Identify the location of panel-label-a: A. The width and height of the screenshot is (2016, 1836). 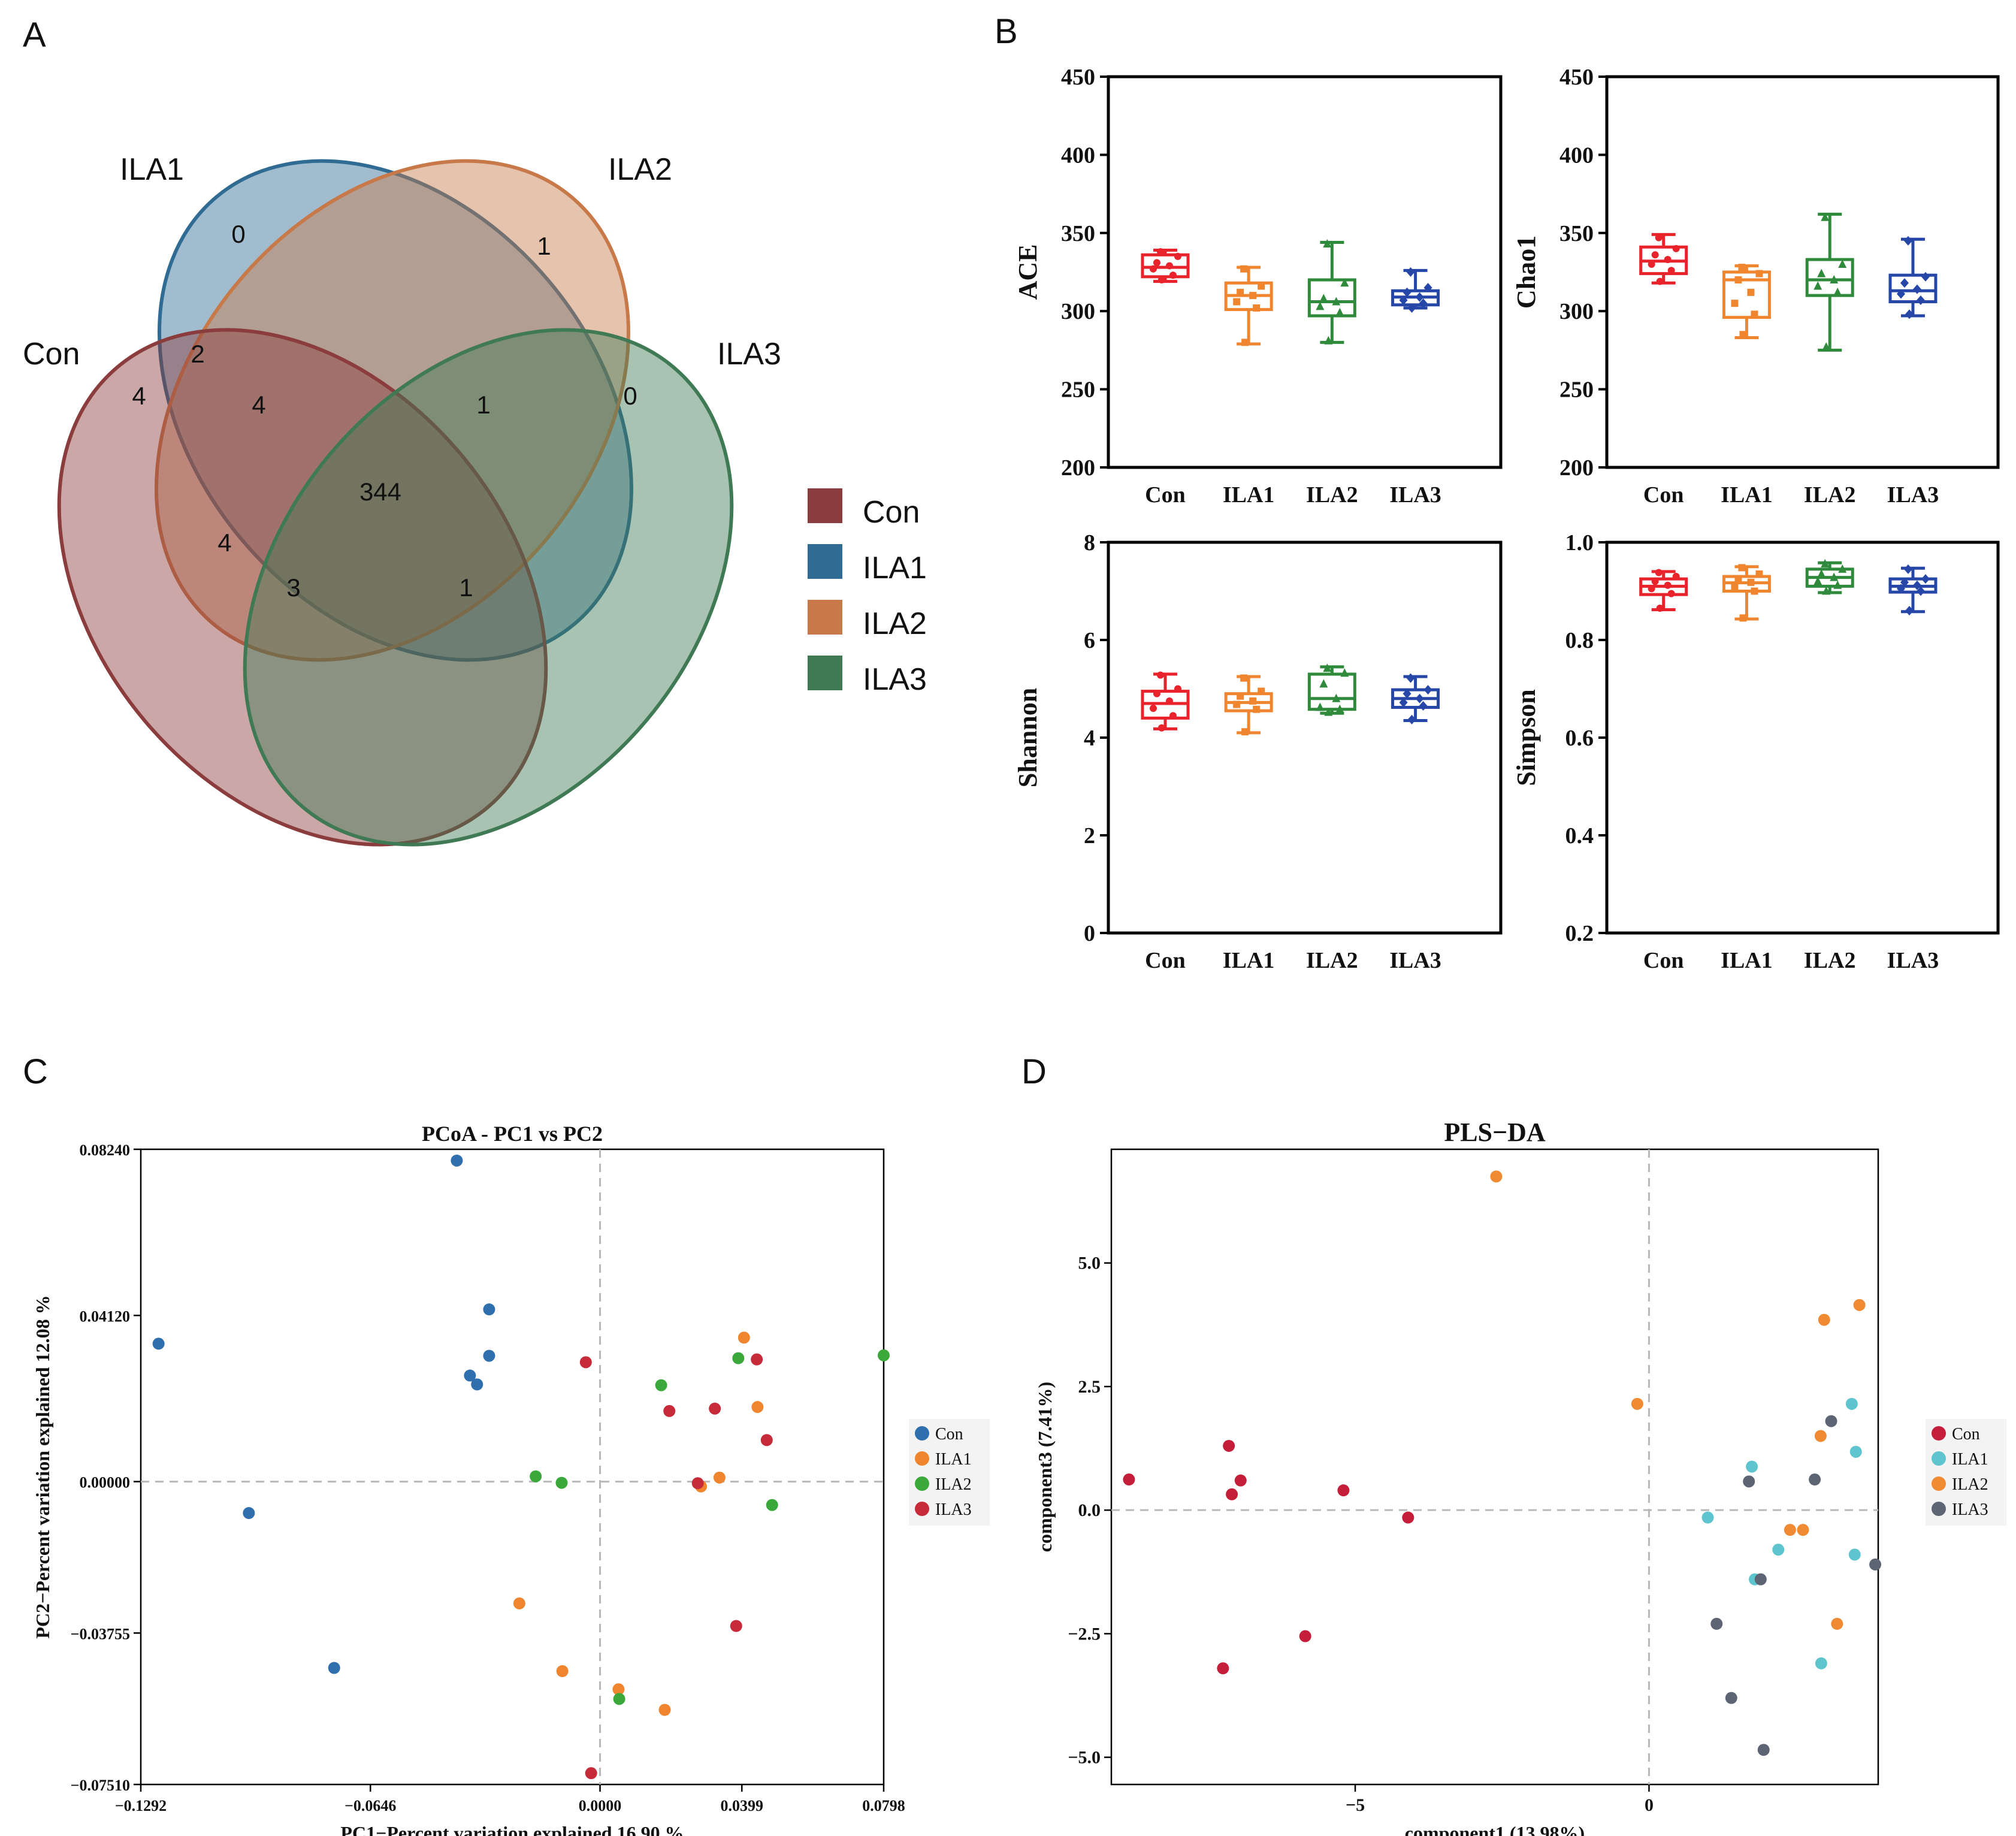
(34, 36).